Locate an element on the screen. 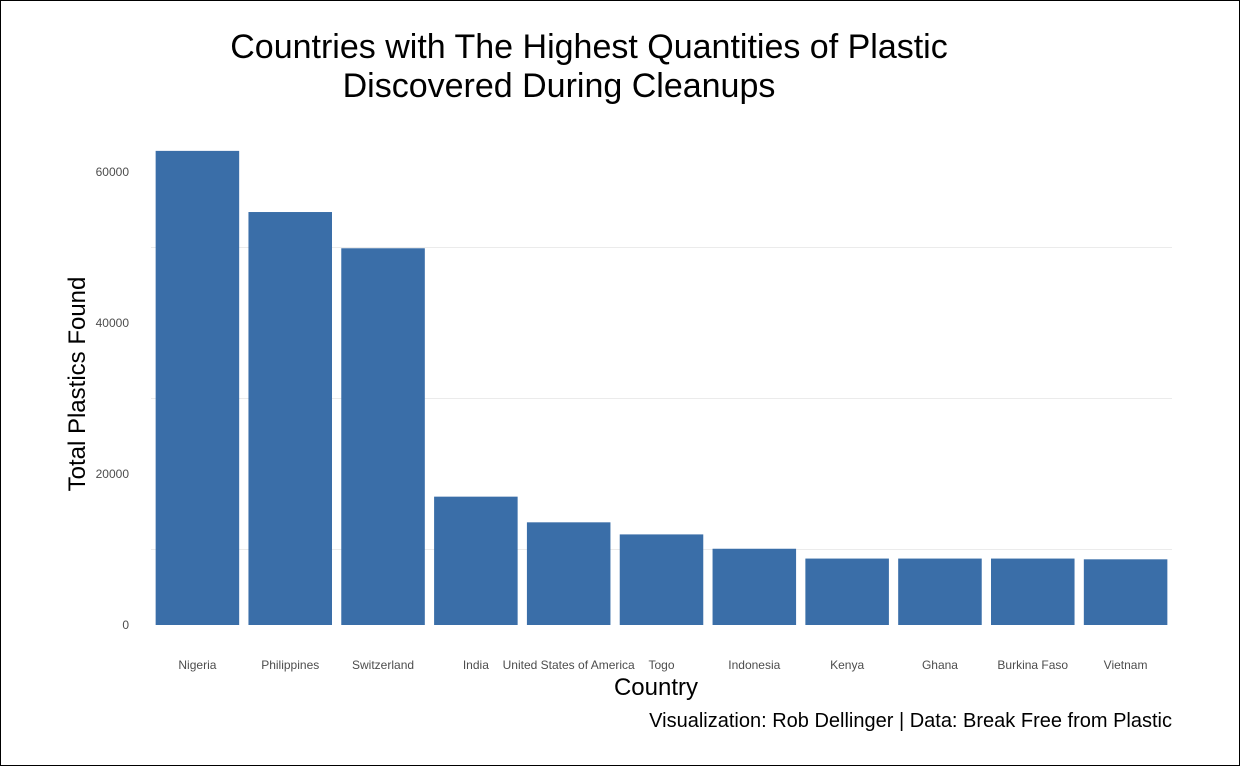  x-tick-label: Togo is located at coordinates (661, 665).